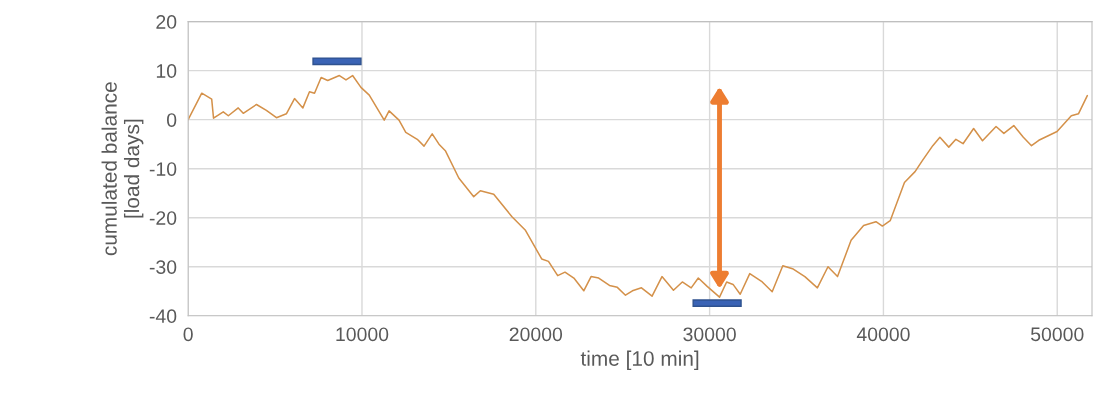  I want to click on x-tick-label: 30000, so click(709, 334).